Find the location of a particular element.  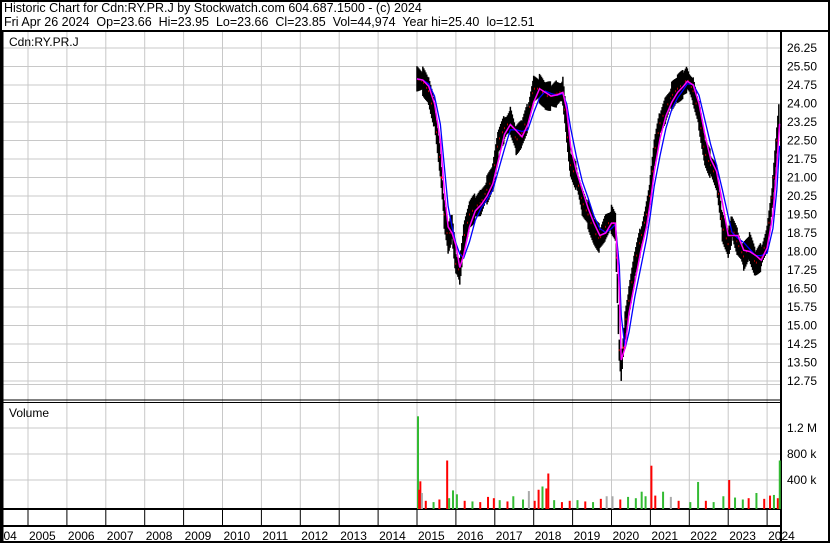

year-label: 2009 is located at coordinates (198, 536).